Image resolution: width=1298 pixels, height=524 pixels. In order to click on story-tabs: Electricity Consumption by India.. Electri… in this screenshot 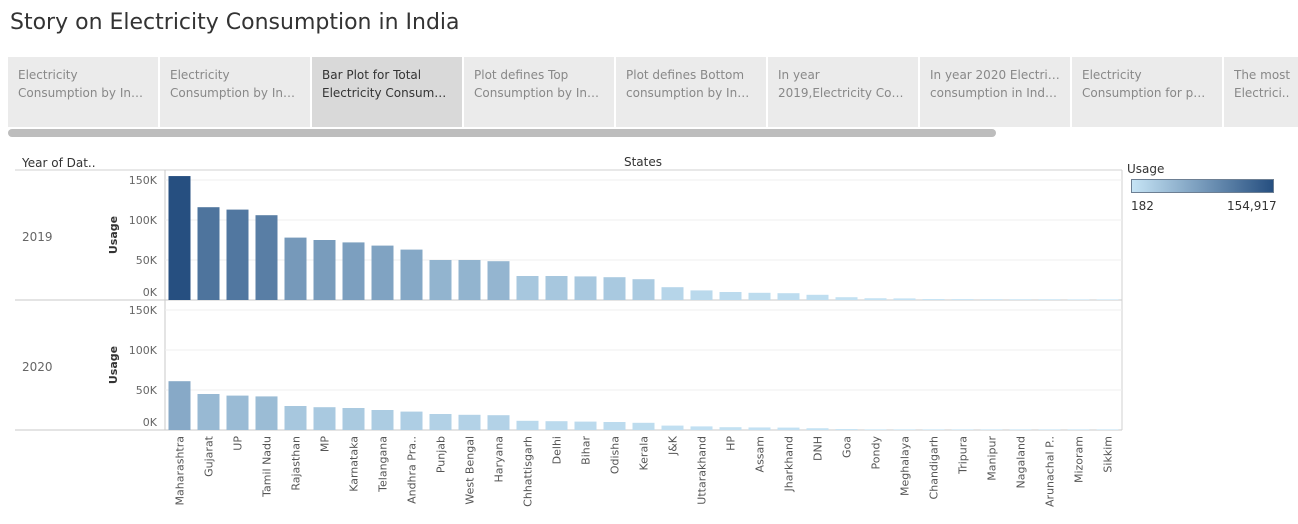, I will do `click(653, 92)`.